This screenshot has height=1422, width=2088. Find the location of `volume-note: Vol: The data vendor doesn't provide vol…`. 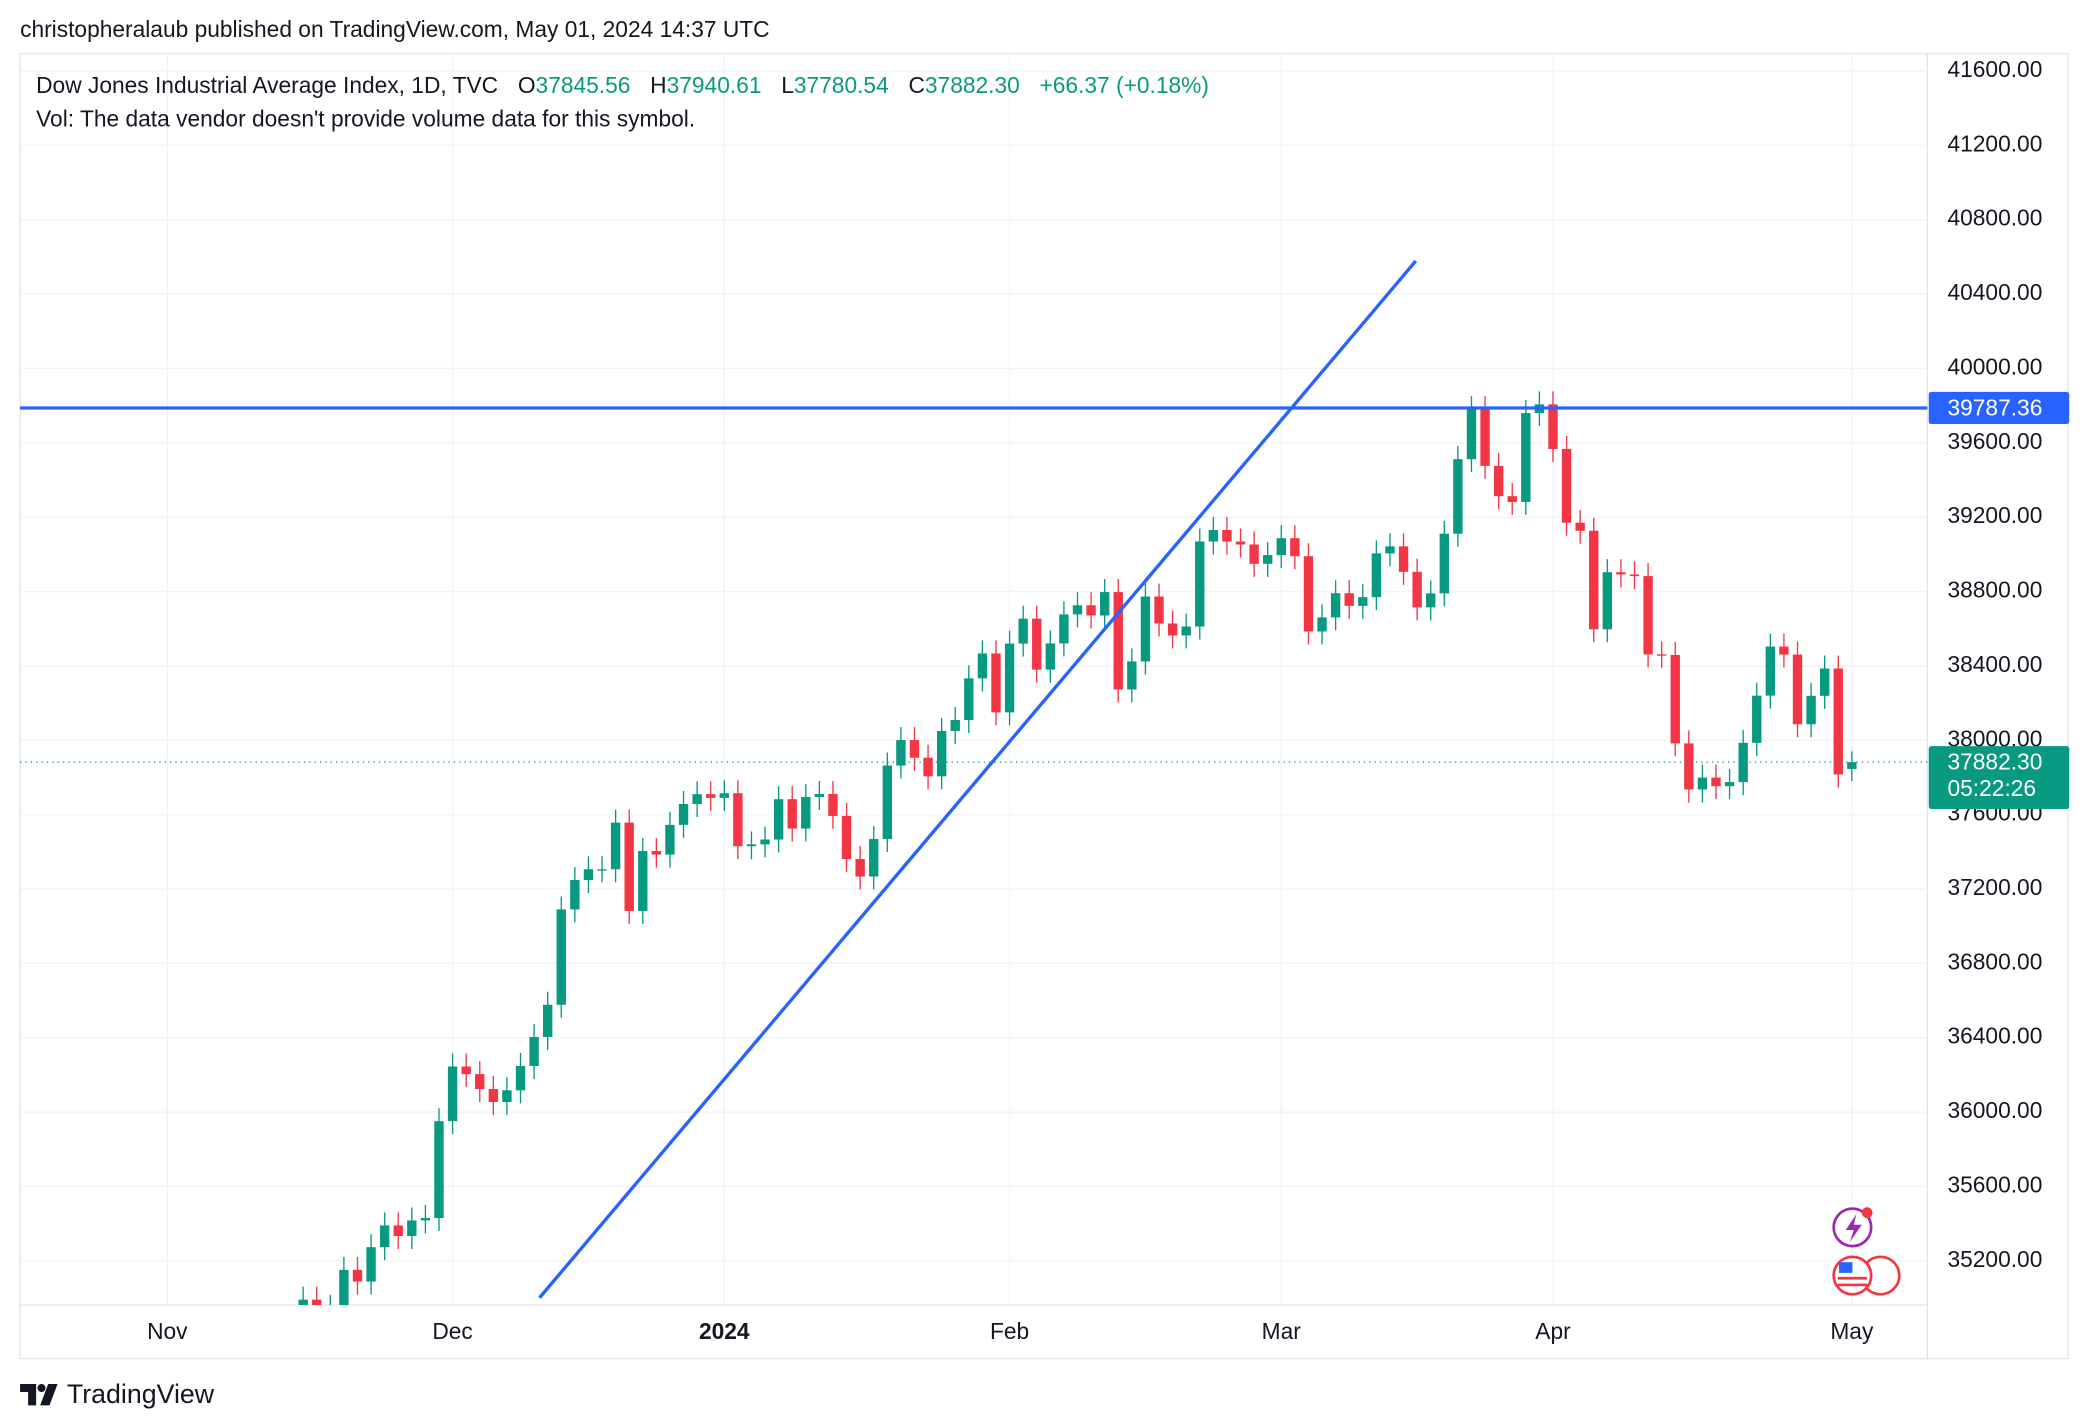

volume-note: Vol: The data vendor doesn't provide vol… is located at coordinates (365, 118).